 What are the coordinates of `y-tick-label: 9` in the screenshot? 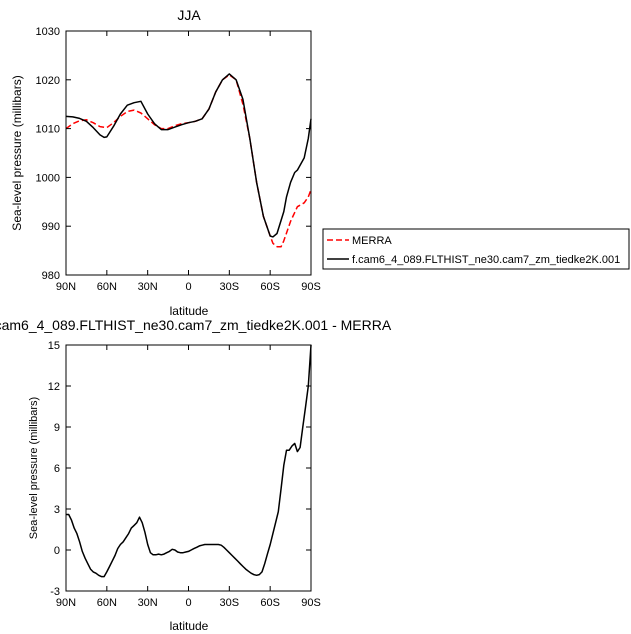 It's located at (57, 428).